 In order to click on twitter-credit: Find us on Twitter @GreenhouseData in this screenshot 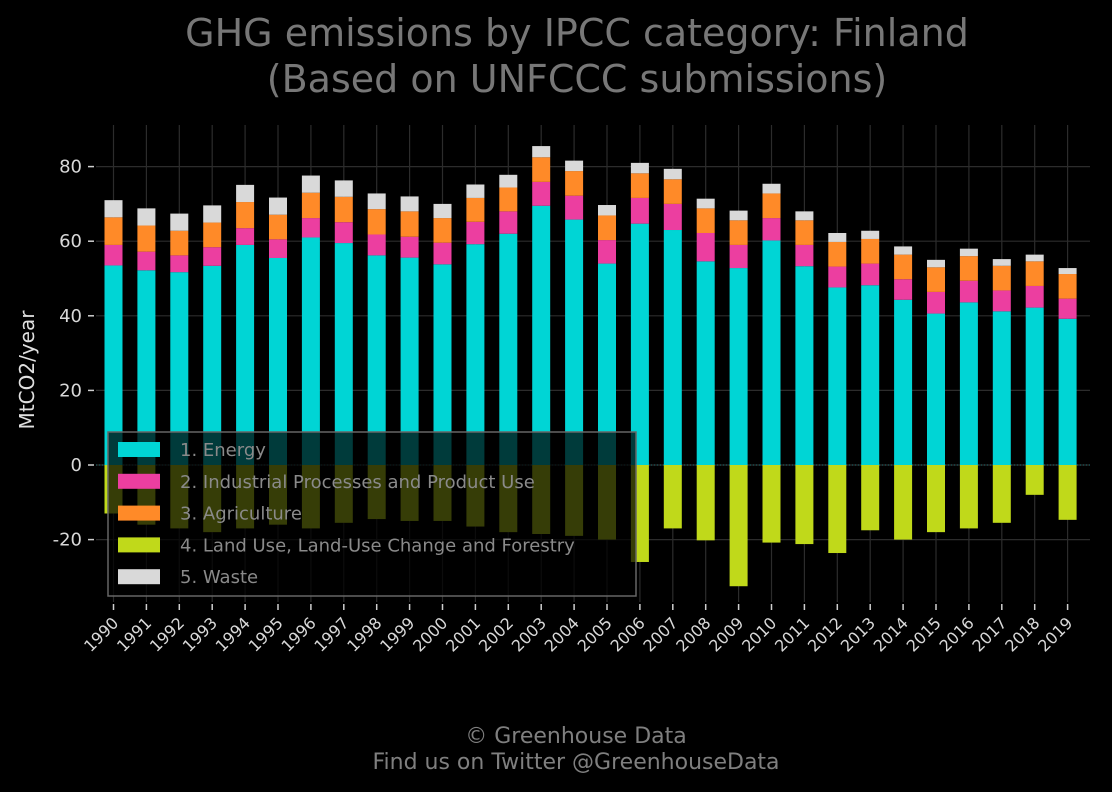, I will do `click(576, 762)`.